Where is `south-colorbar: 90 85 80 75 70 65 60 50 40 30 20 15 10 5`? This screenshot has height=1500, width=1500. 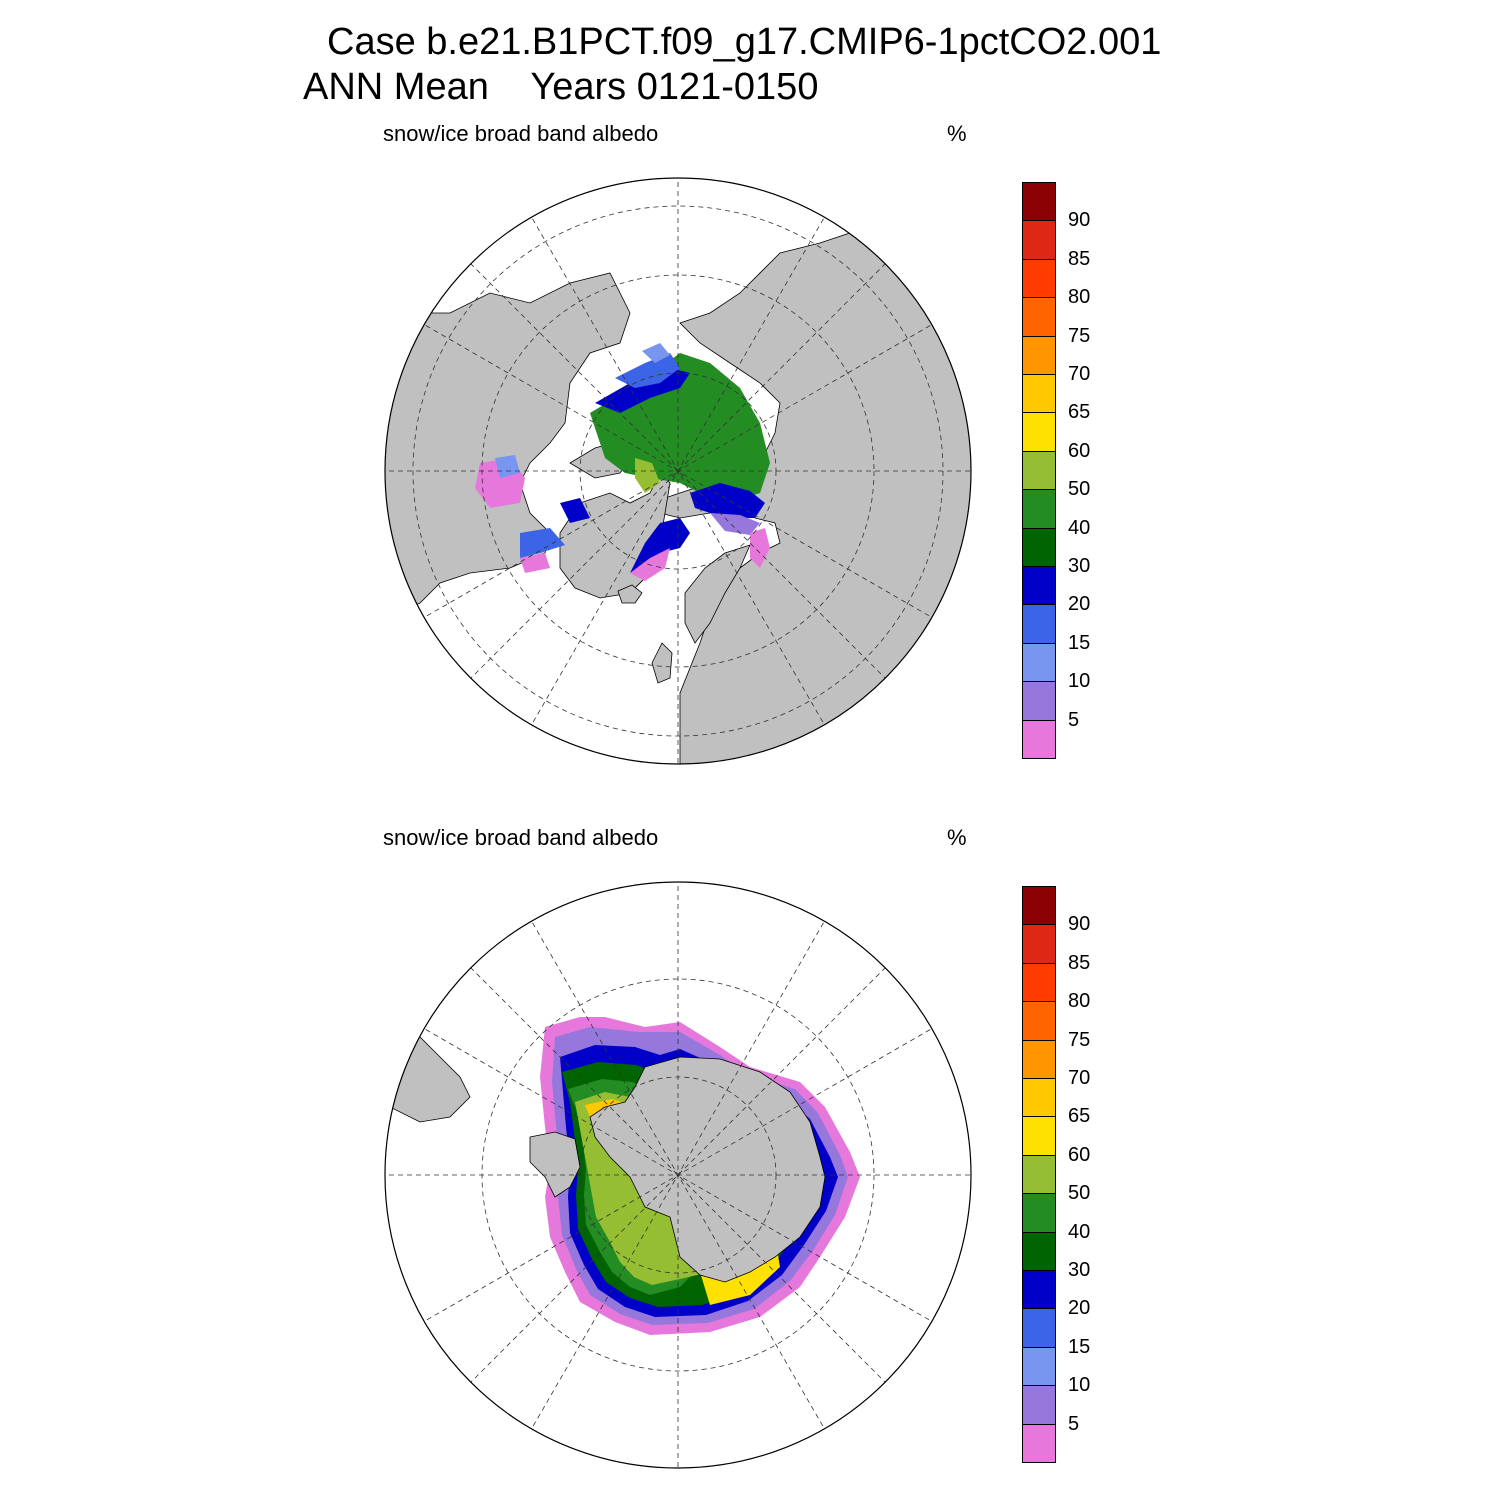
south-colorbar: 90 85 80 75 70 65 60 50 40 30 20 15 10 5 is located at coordinates (1082, 1174).